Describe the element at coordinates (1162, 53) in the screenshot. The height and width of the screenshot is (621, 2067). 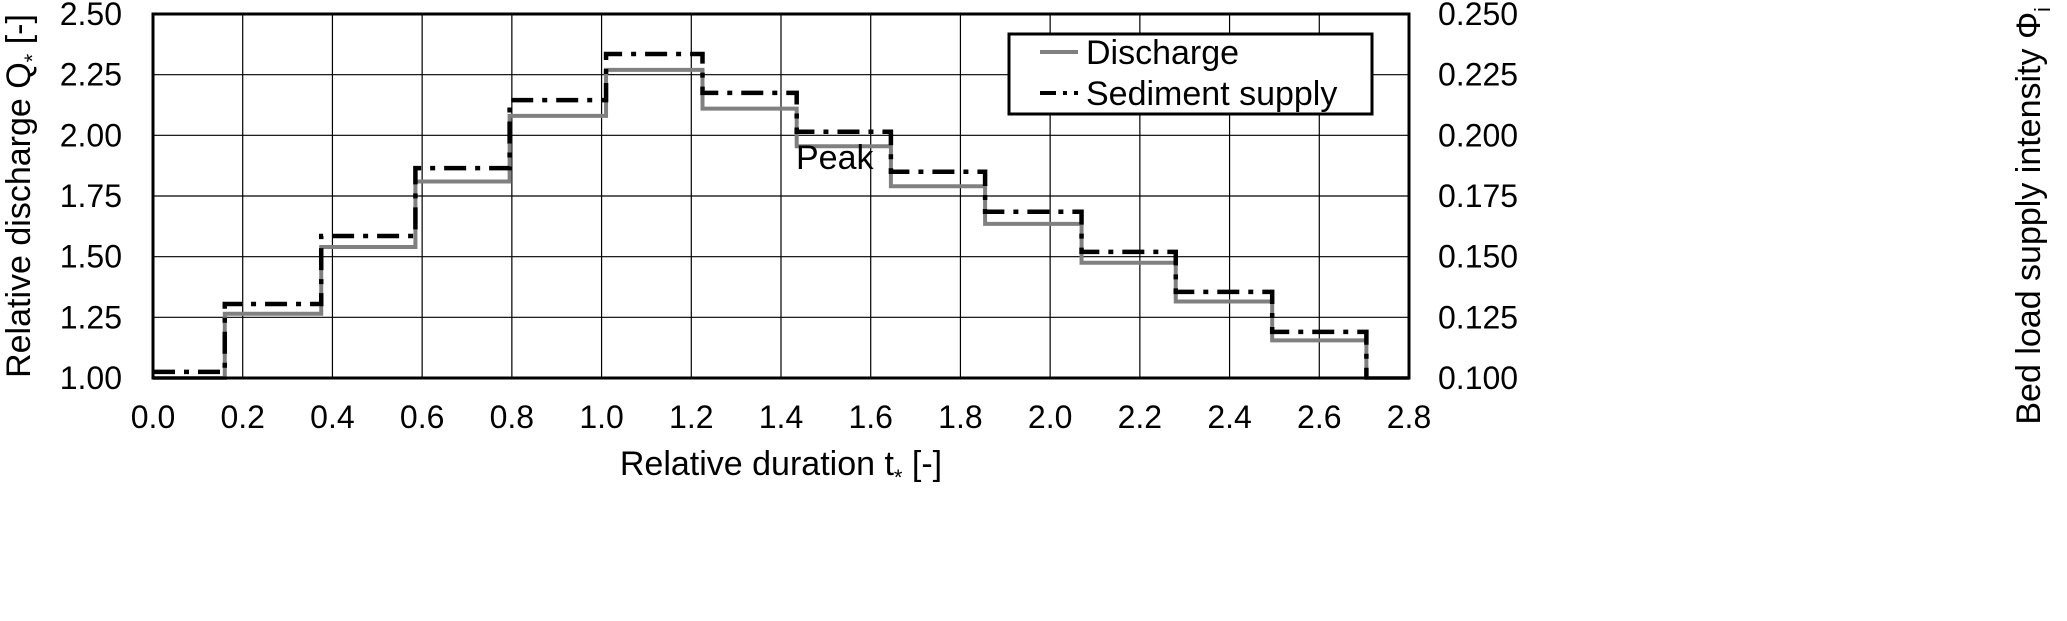
I see `legend-label-discharge: Discharge` at that location.